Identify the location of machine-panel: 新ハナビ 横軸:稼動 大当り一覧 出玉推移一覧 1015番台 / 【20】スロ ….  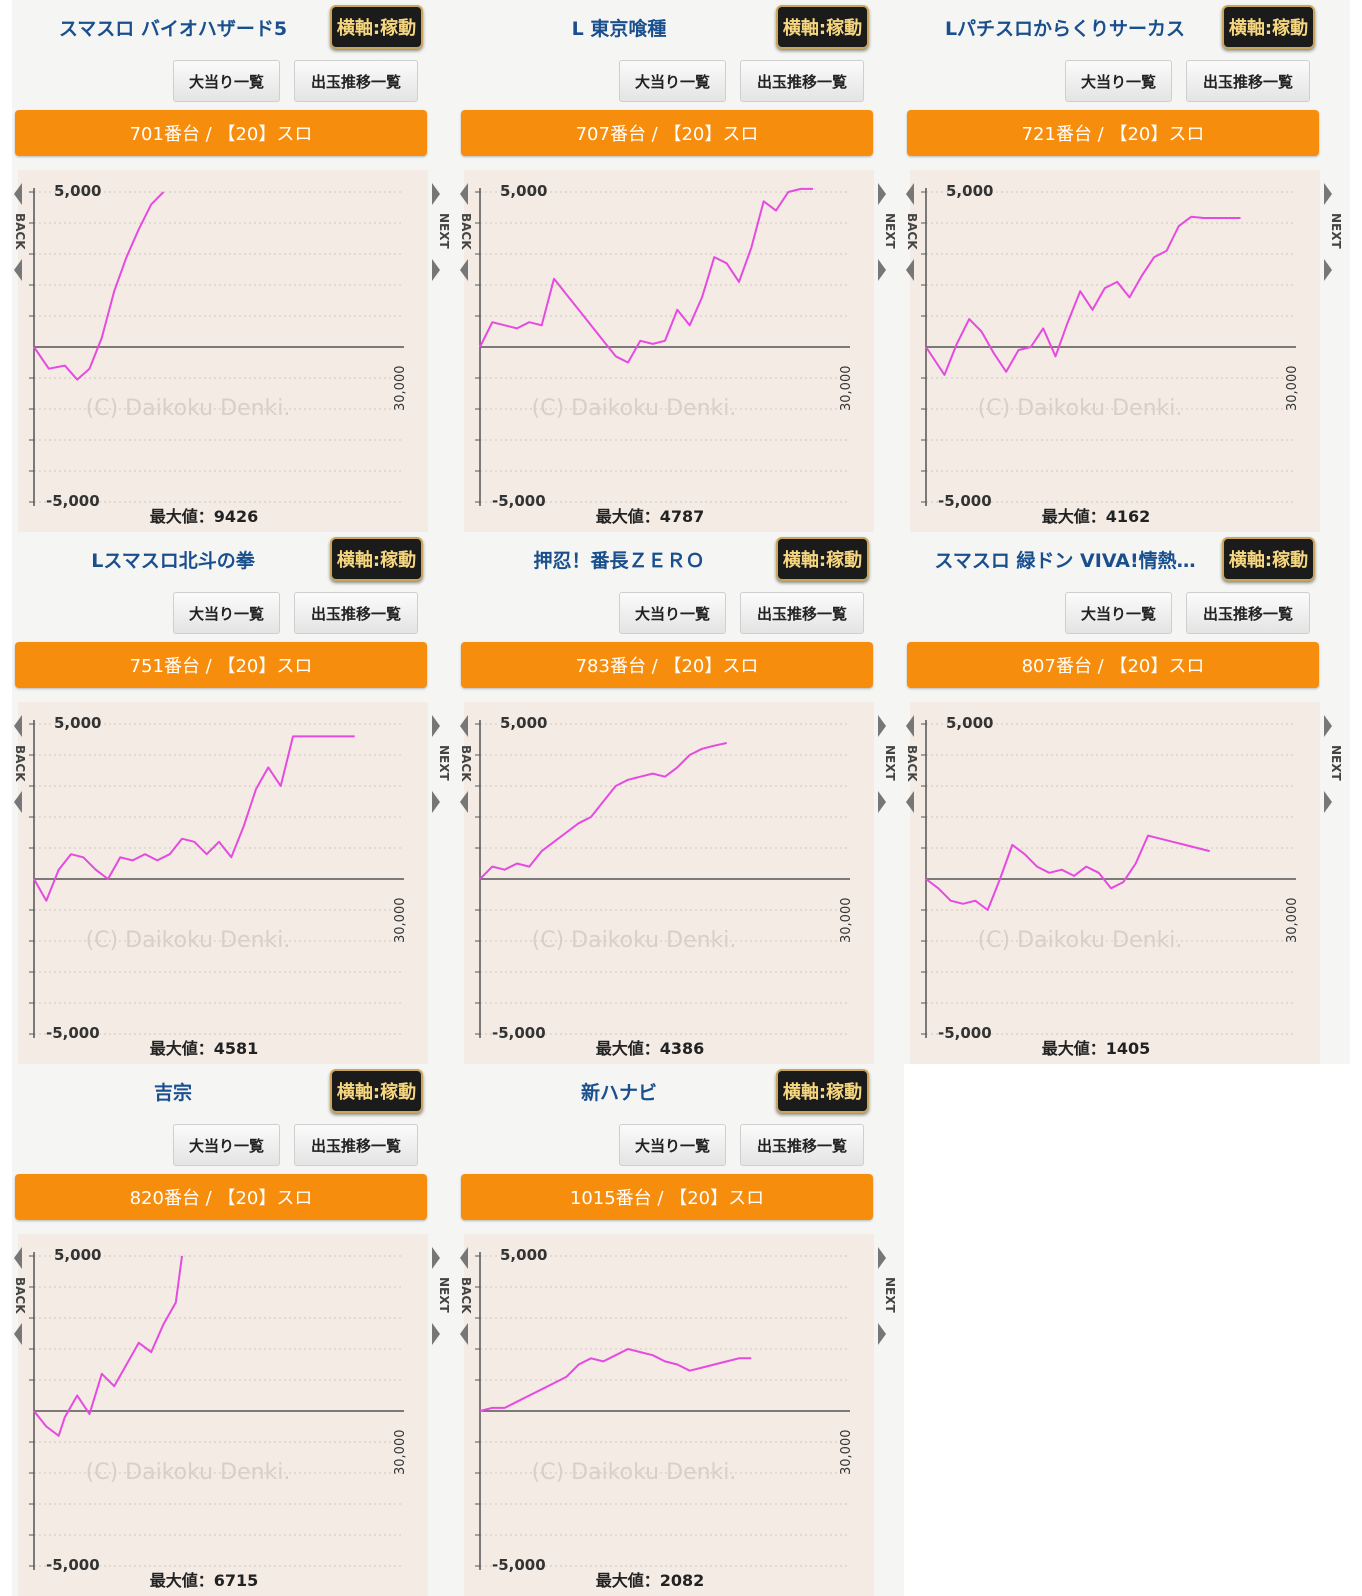
(681, 1330).